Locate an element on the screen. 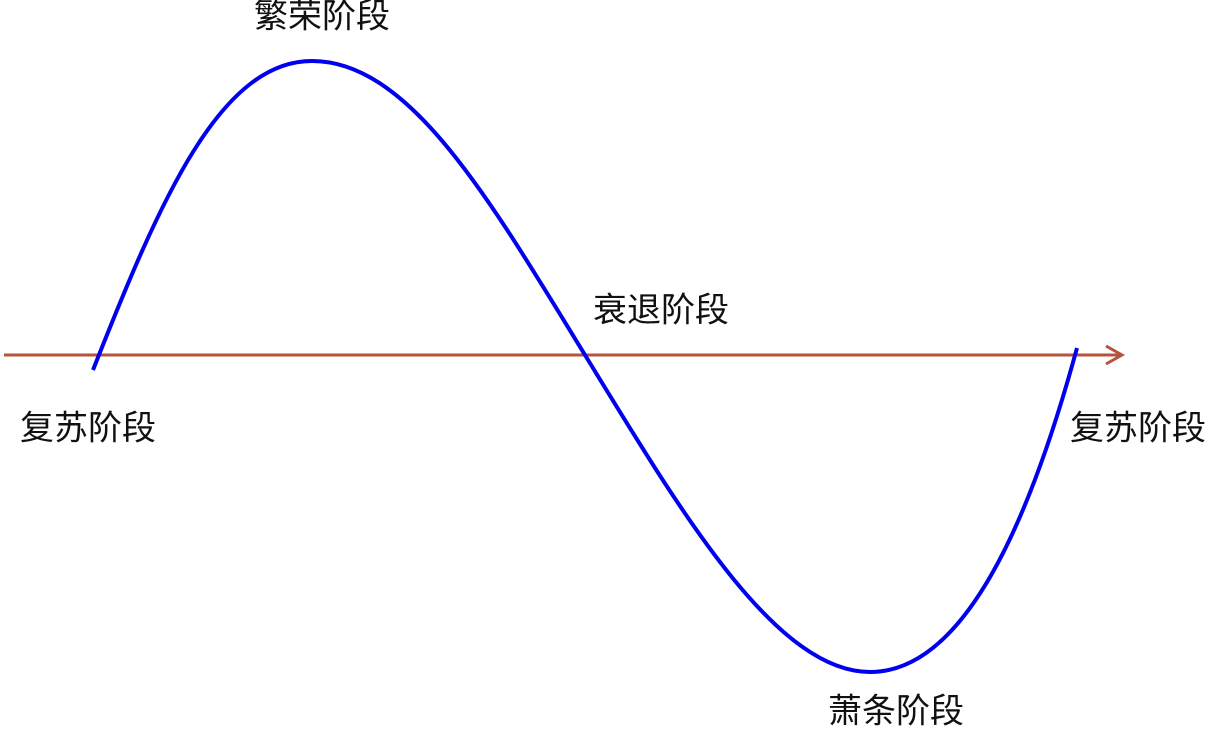  stage-label: 萧条阶段 is located at coordinates (896, 712).